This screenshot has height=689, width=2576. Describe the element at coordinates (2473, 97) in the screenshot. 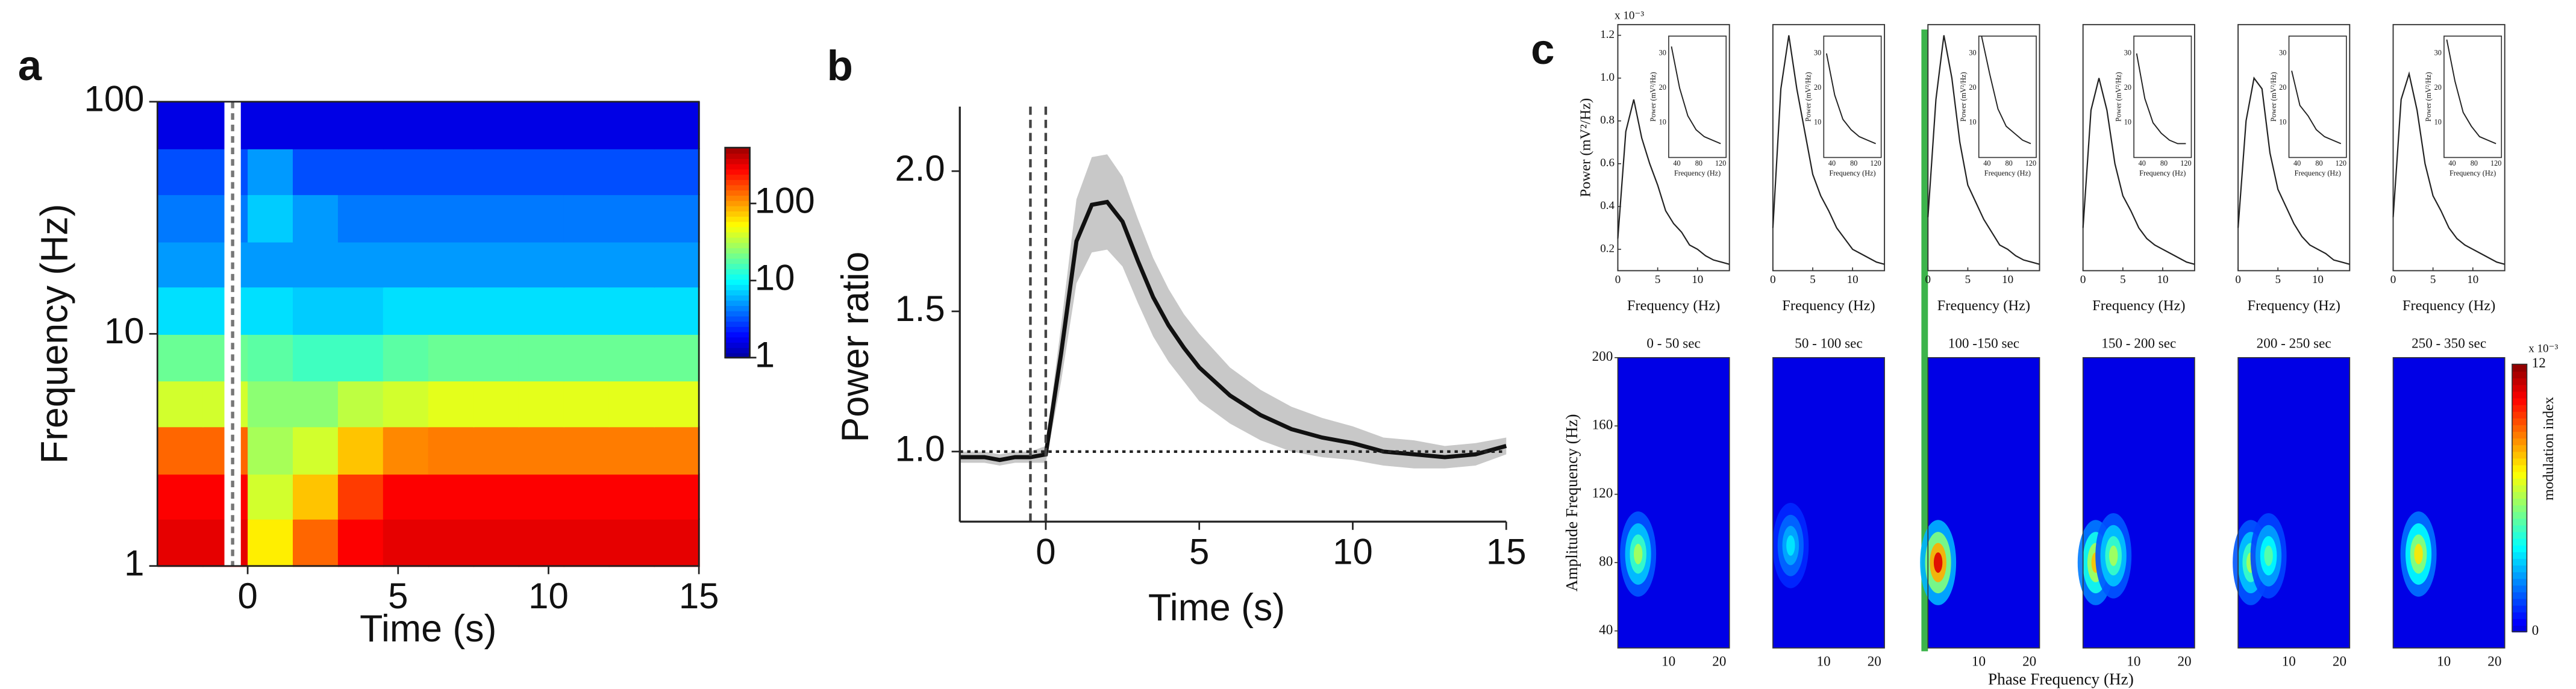

I see `inset-frame` at that location.